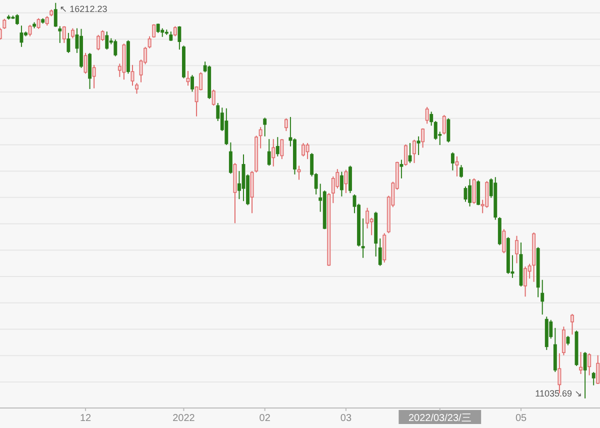 The width and height of the screenshot is (600, 428). Describe the element at coordinates (184, 418) in the screenshot. I see `x-tick-label: 2022` at that location.